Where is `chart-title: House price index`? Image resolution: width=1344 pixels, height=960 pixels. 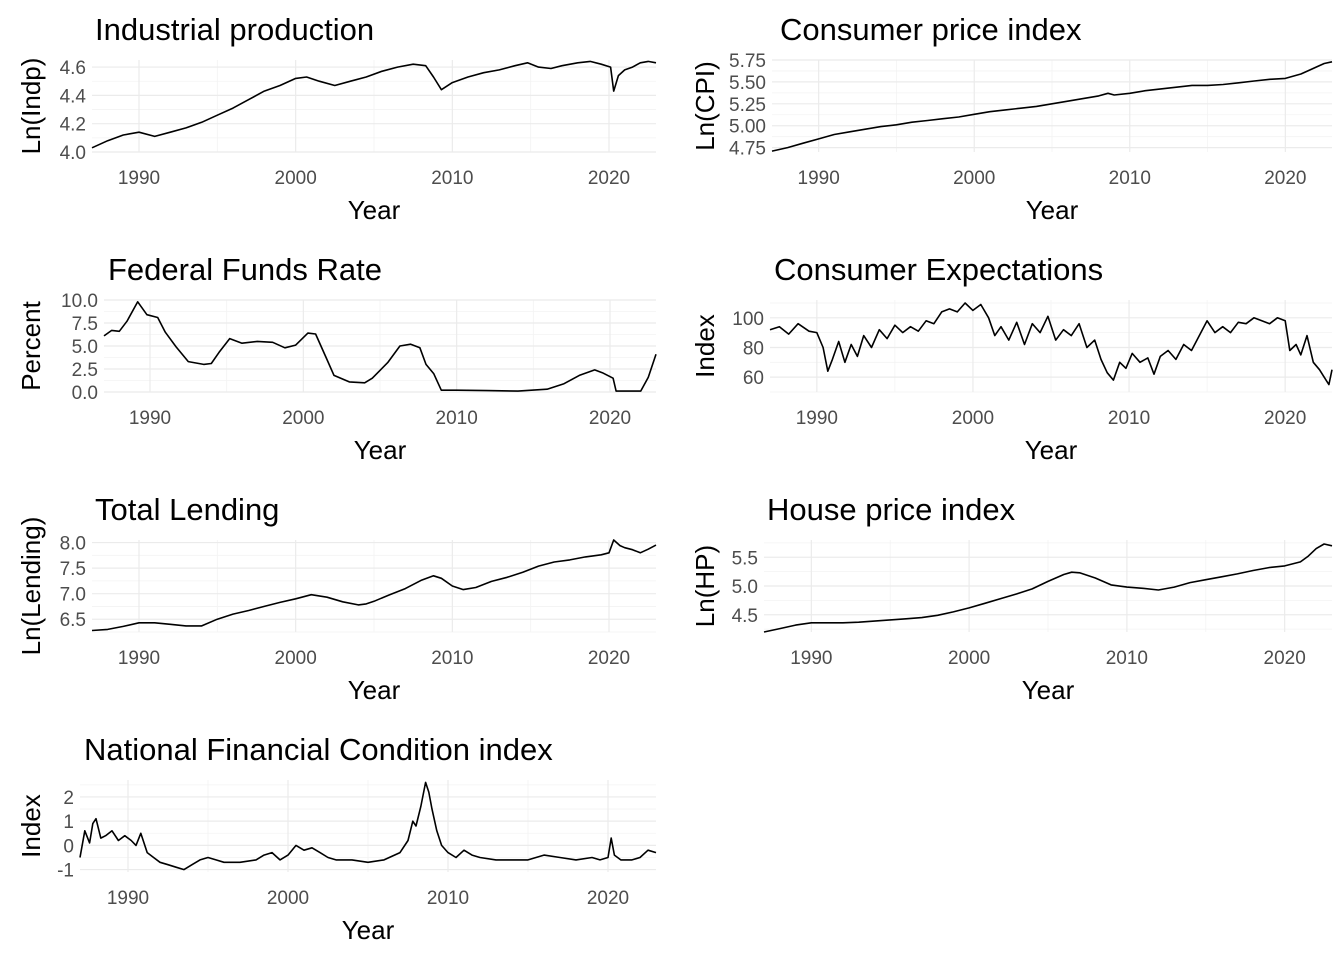
chart-title: House price index is located at coordinates (891, 509).